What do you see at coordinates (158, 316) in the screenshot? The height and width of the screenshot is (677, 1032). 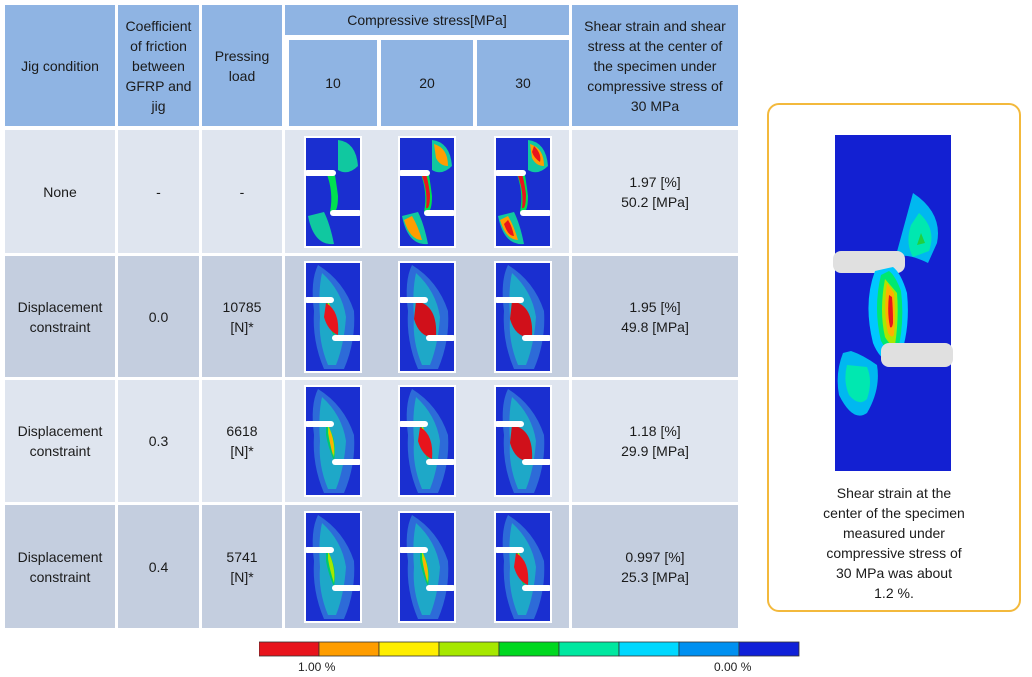 I see `row-2-coefficient: 0.0` at bounding box center [158, 316].